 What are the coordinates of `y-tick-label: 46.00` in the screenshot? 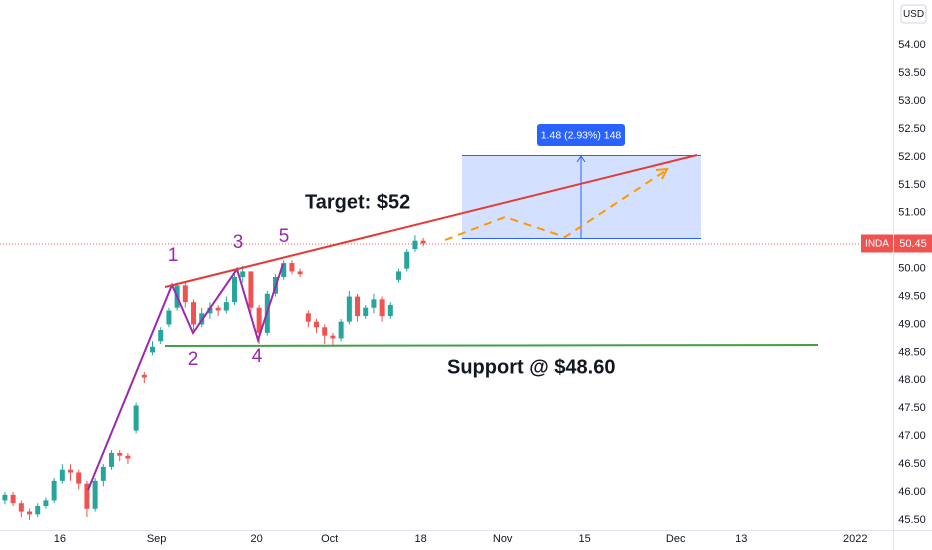 It's located at (912, 492).